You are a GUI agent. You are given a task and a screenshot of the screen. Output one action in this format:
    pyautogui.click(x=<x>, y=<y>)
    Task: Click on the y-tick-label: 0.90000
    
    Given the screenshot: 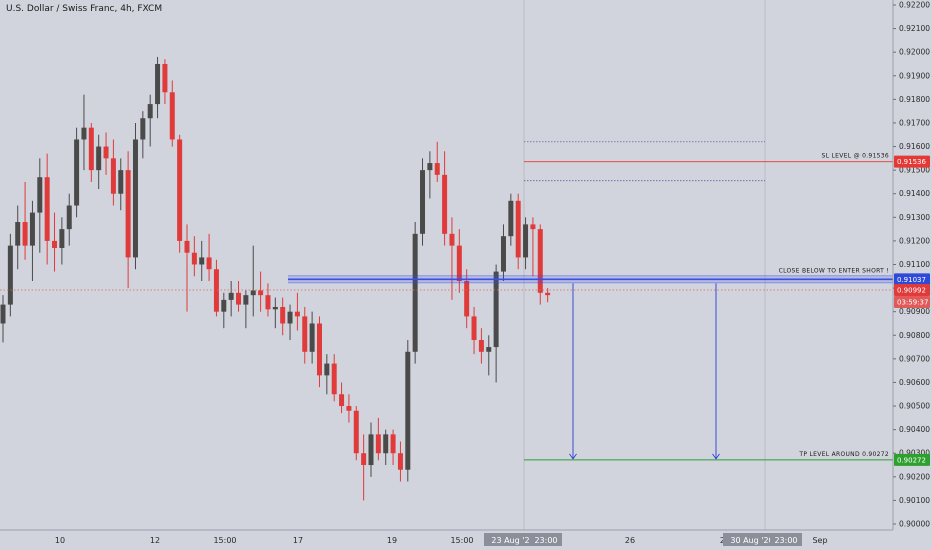 What is the action you would take?
    pyautogui.click(x=914, y=524)
    